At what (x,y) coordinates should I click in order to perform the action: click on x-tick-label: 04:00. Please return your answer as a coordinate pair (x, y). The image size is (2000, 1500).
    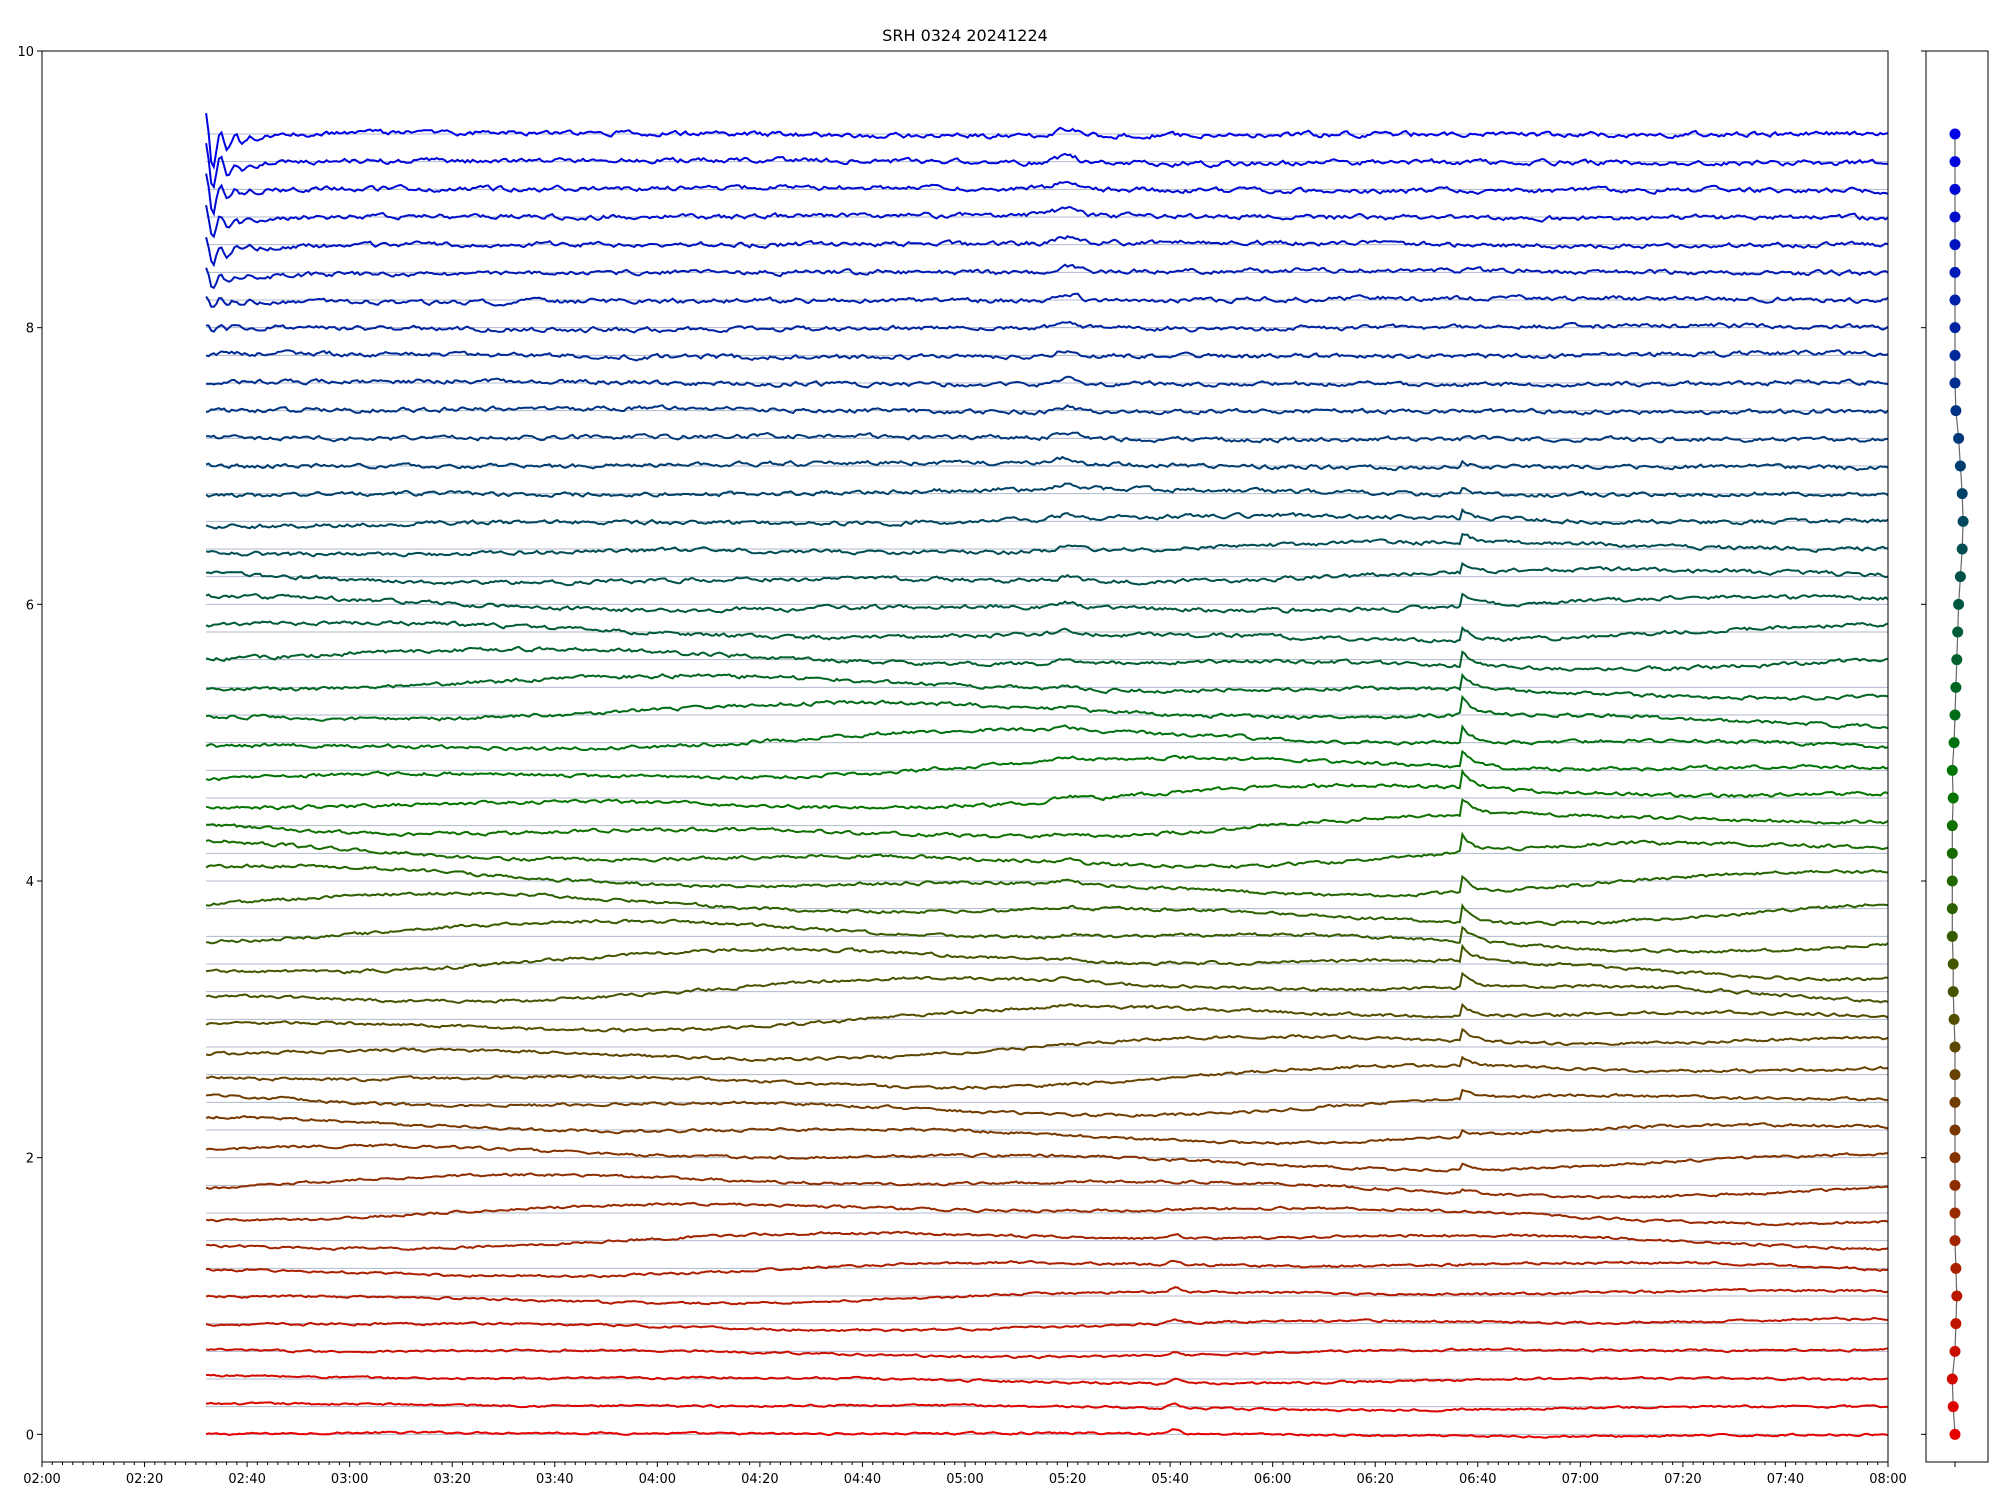
    Looking at the image, I should click on (657, 1479).